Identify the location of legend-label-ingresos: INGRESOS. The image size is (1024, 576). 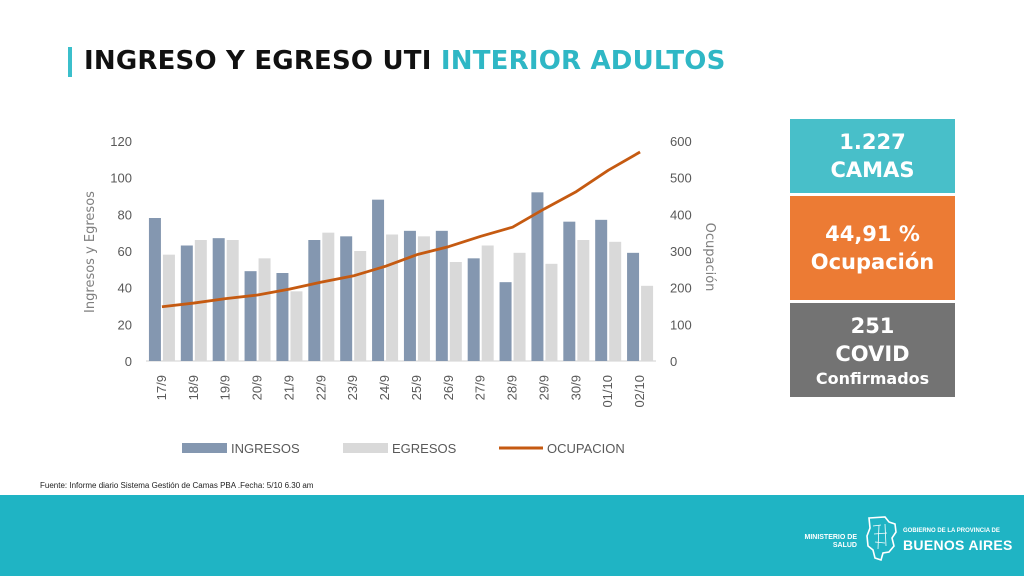
(265, 448).